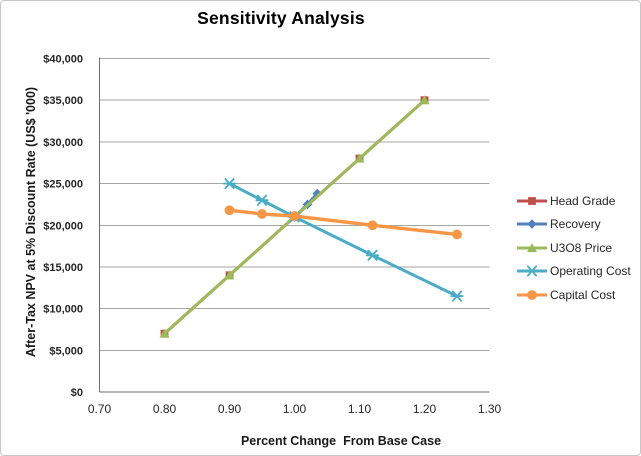  What do you see at coordinates (590, 271) in the screenshot?
I see `legend-label-operating-cost: Operating Cost` at bounding box center [590, 271].